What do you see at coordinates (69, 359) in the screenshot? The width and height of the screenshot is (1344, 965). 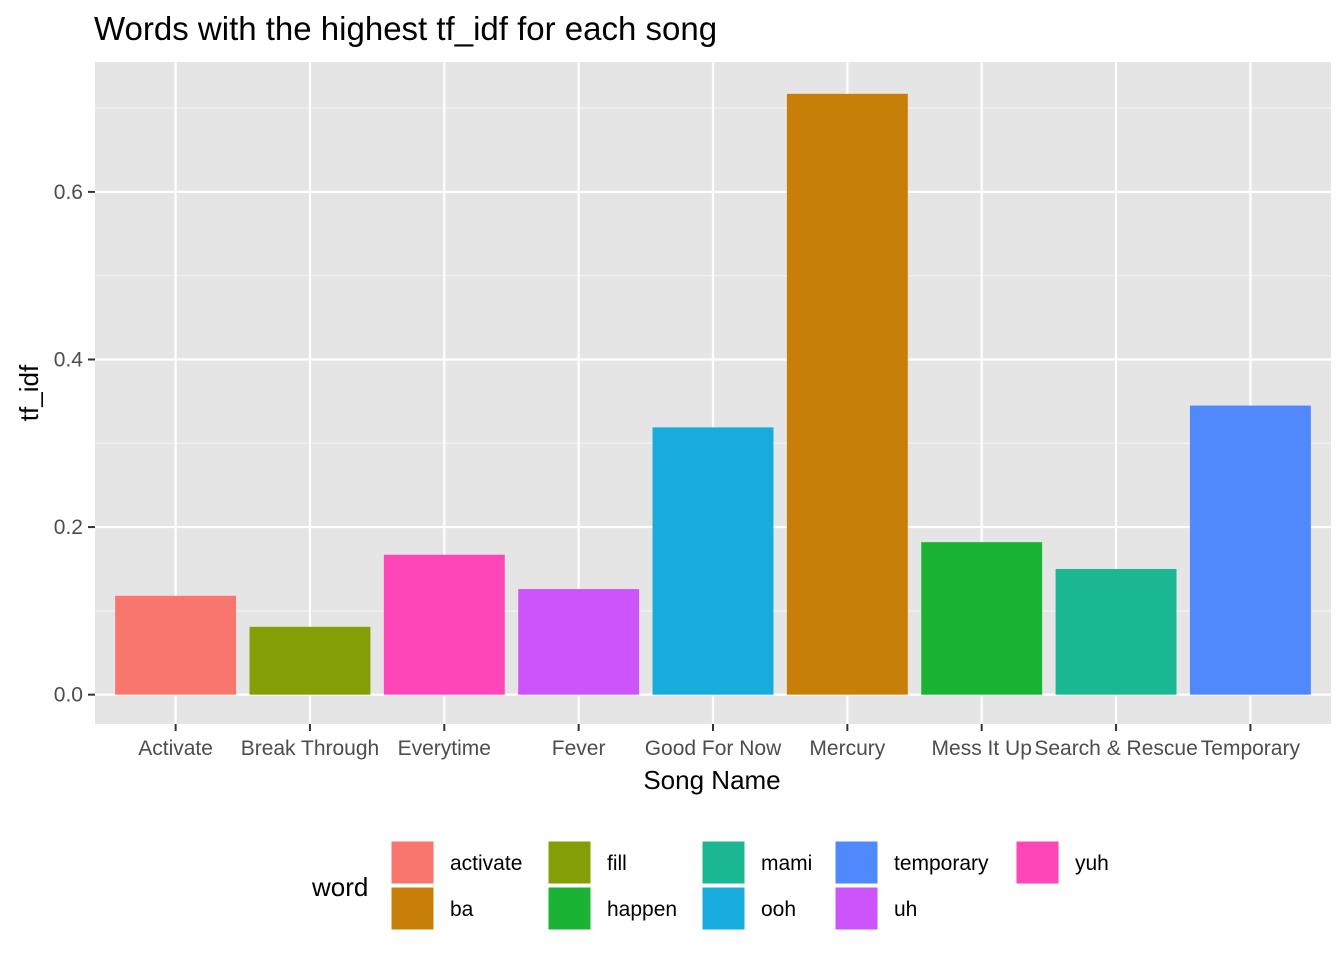 I see `y-tick-label: 0.4` at bounding box center [69, 359].